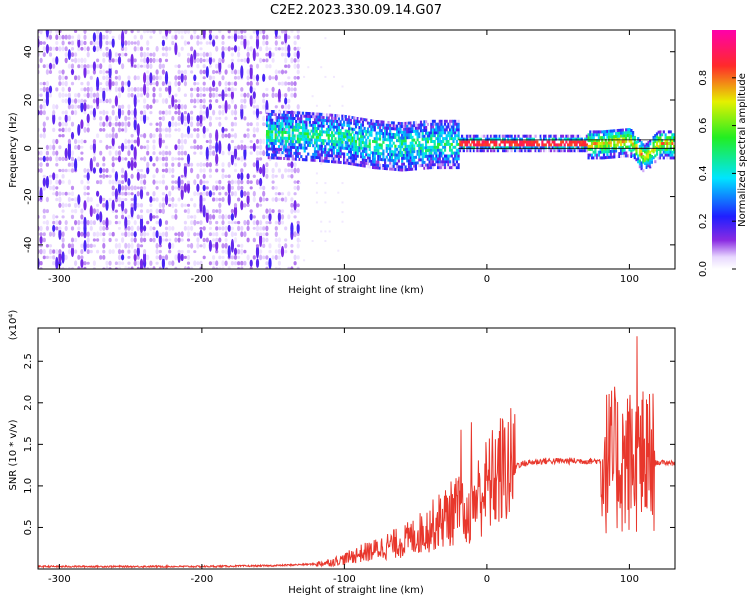 This screenshot has width=750, height=600. What do you see at coordinates (717, 173) in the screenshot?
I see `colorbar-ticks: 0.00.20.40.60.8` at bounding box center [717, 173].